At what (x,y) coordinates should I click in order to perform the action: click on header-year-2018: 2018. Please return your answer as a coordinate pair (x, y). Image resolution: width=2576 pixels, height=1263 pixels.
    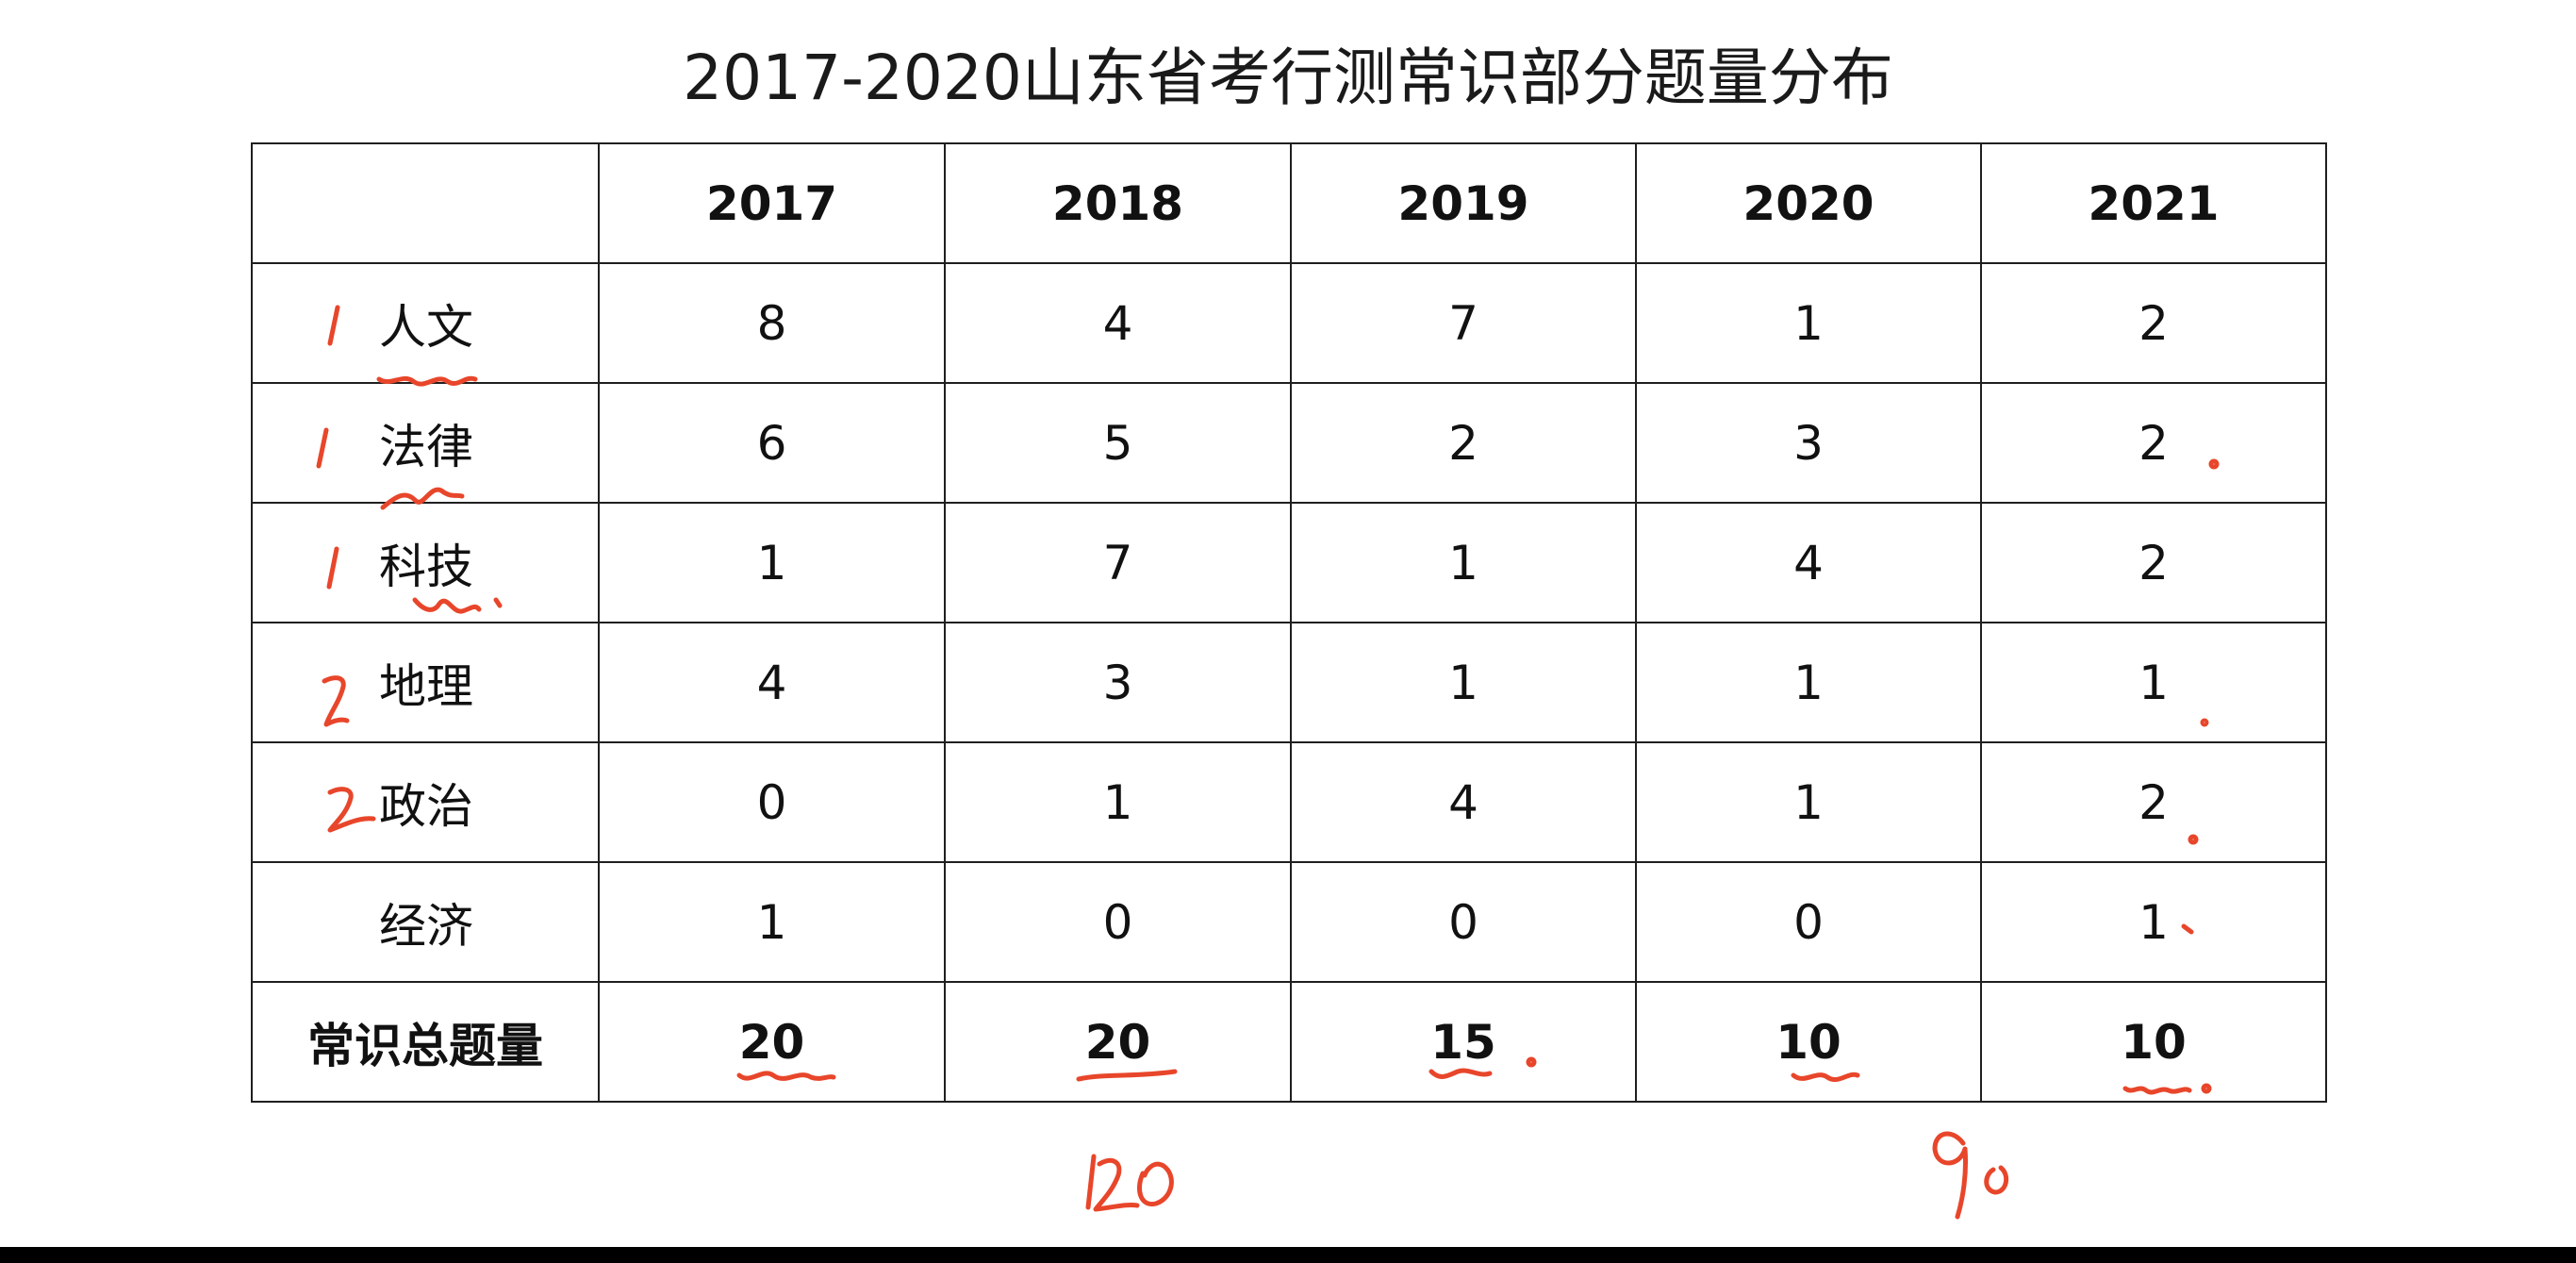
    Looking at the image, I should click on (1118, 203).